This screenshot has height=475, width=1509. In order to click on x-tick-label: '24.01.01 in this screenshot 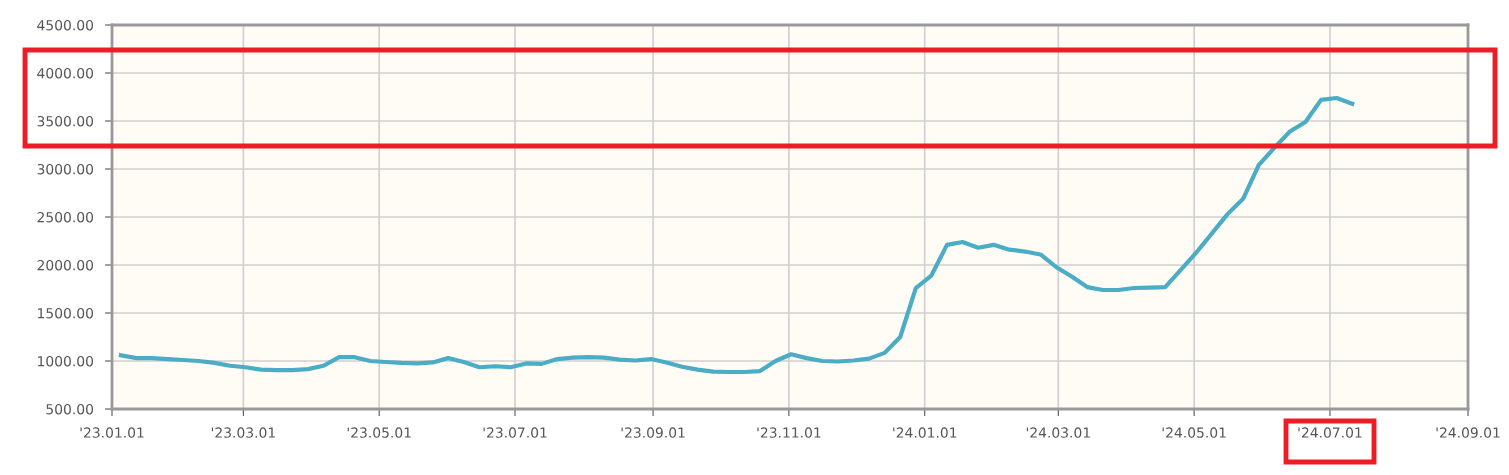, I will do `click(925, 432)`.